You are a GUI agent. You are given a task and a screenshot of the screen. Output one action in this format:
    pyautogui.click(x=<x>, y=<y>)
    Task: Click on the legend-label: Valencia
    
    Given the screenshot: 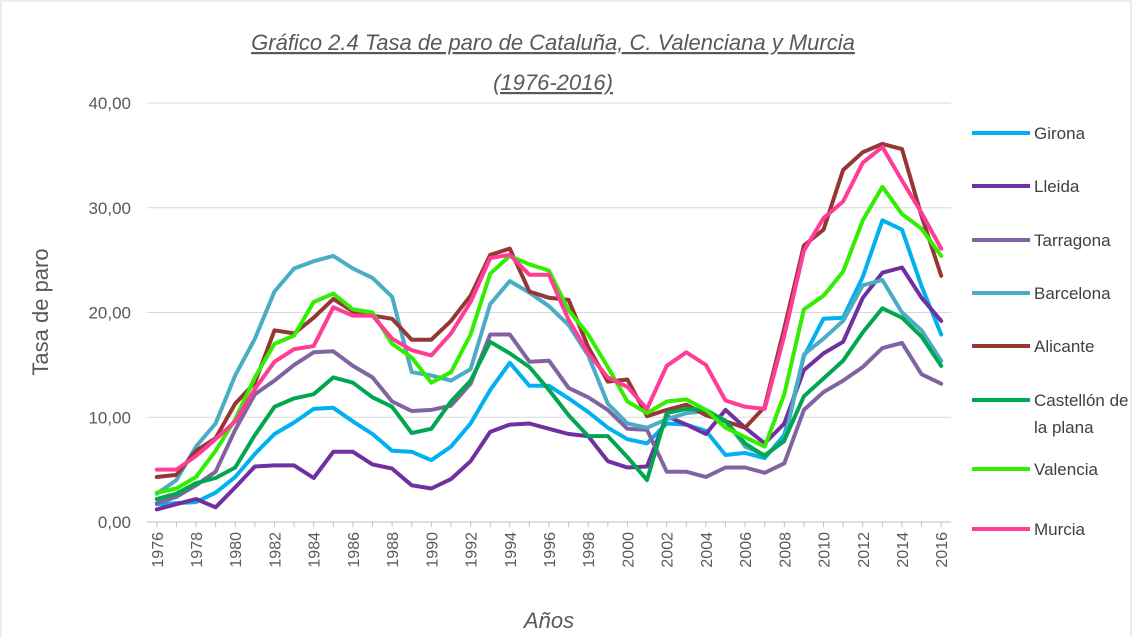 What is the action you would take?
    pyautogui.click(x=1066, y=469)
    